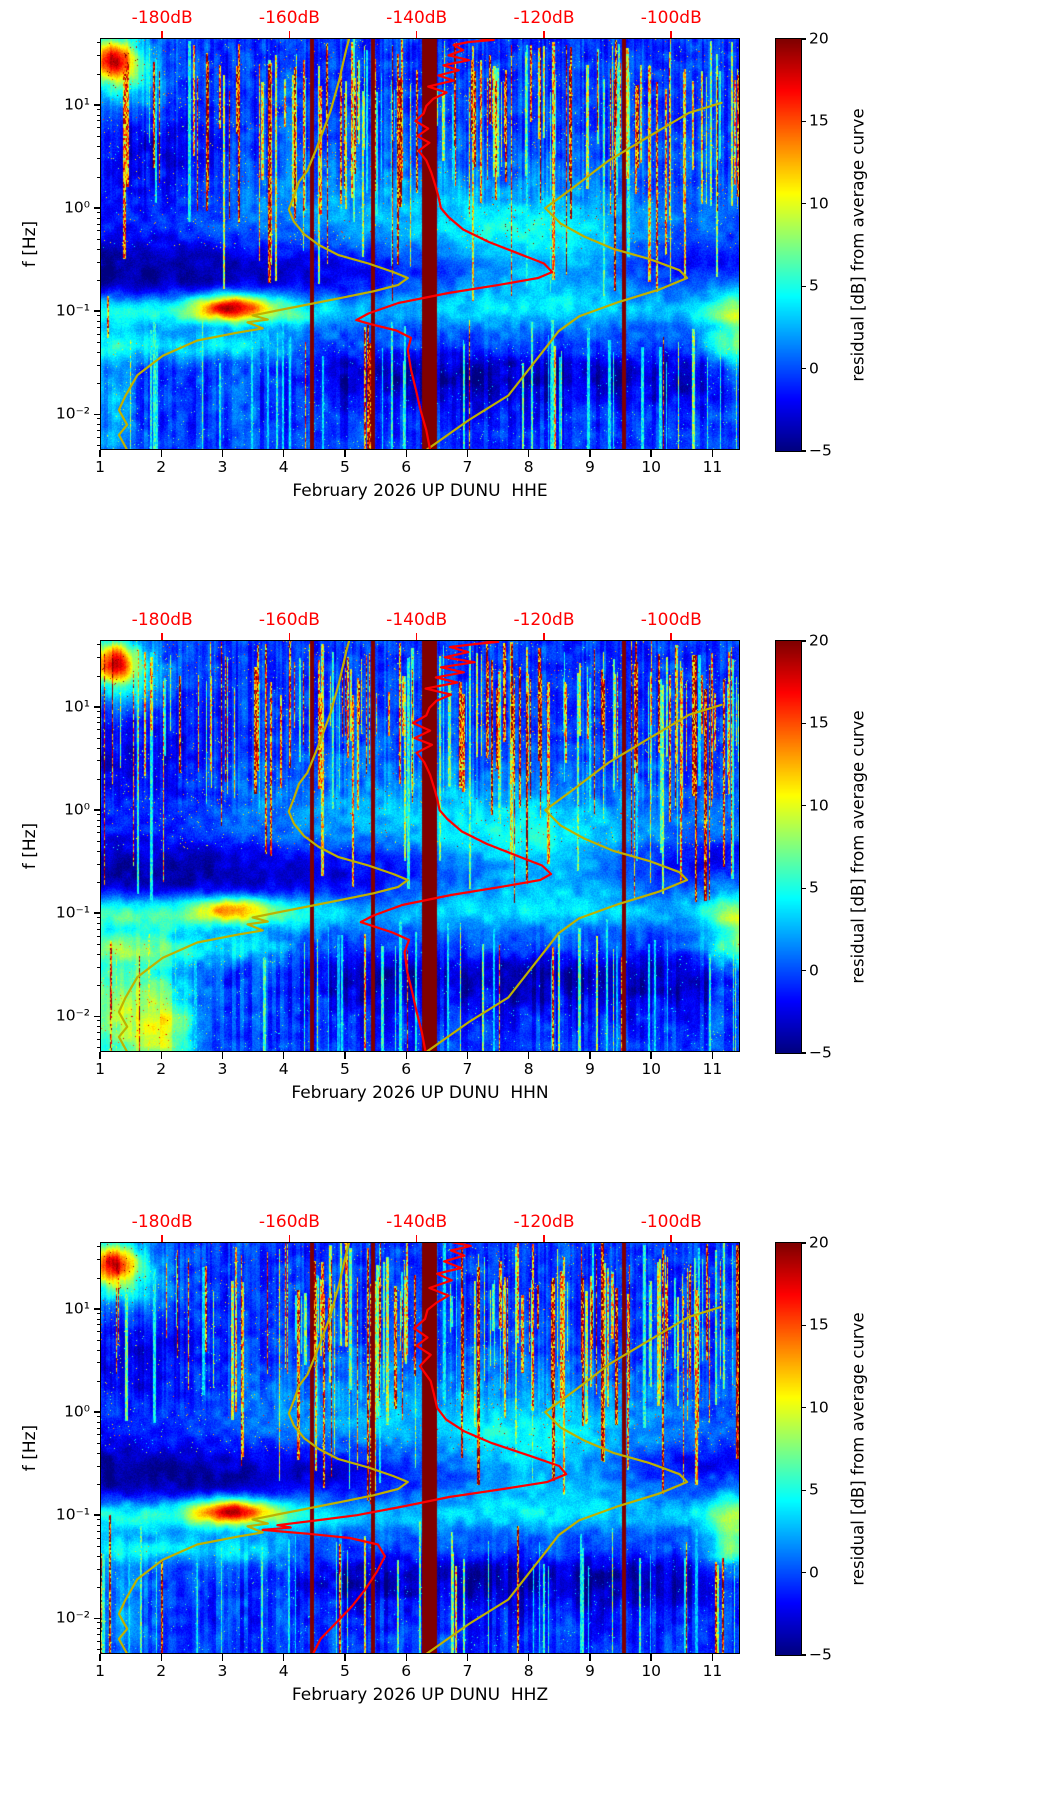 This screenshot has width=1052, height=1806. Describe the element at coordinates (671, 1222) in the screenshot. I see `top-db-label: -100dB` at that location.